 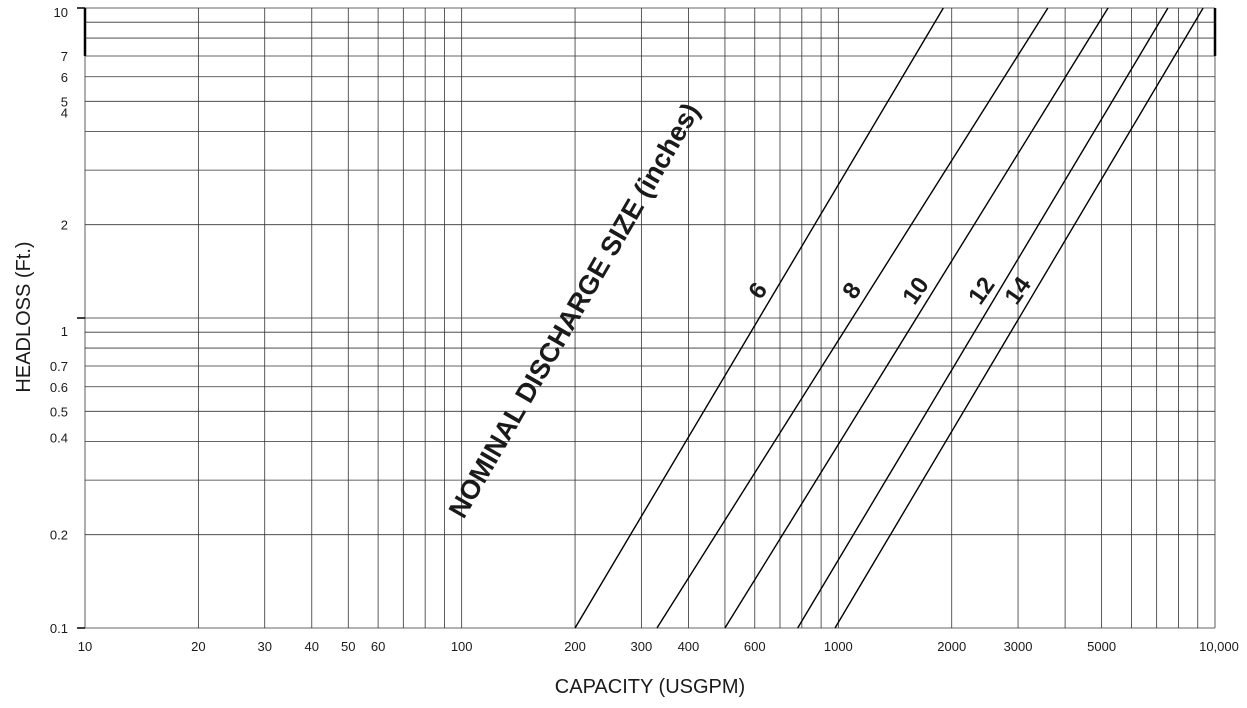 I want to click on y-tick-label: 0.2, so click(x=59, y=535).